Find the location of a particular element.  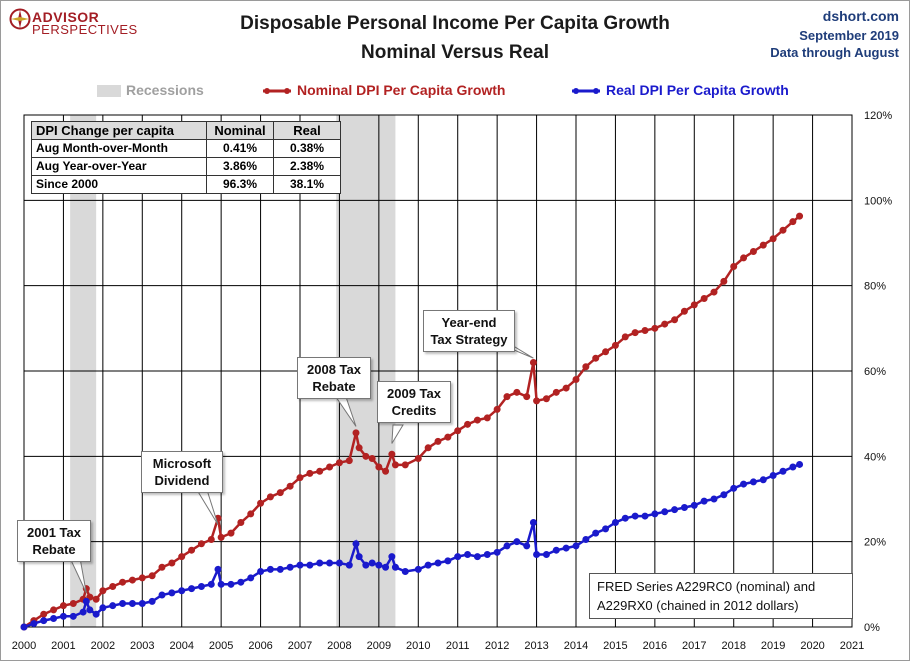

x-tick-label: 2006 is located at coordinates (260, 646).